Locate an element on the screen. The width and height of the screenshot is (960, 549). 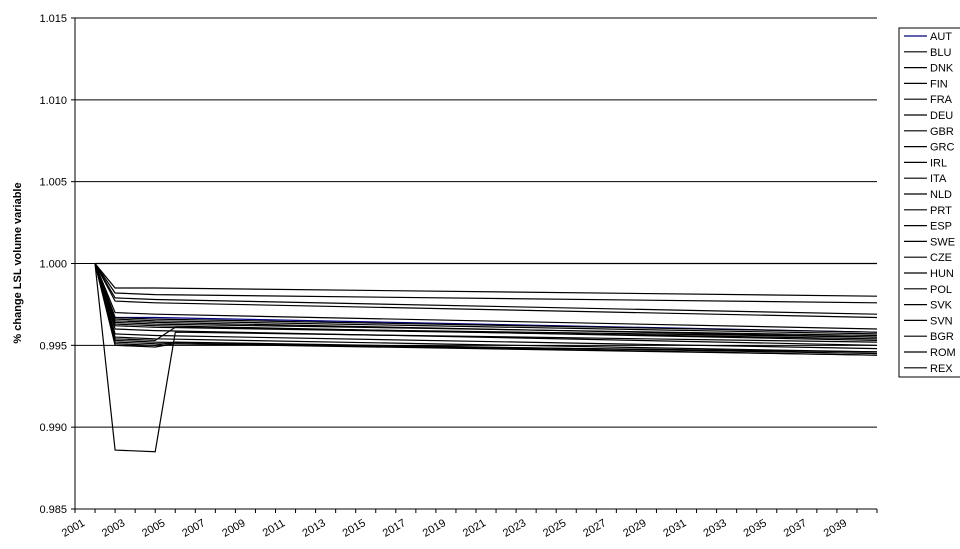
legend-label-hun: HUN is located at coordinates (942, 274).